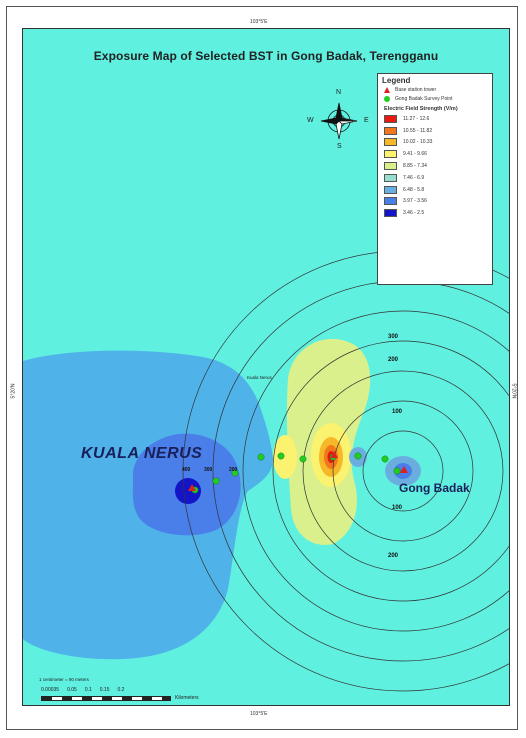 This screenshot has width=526, height=738. I want to click on legend-class-label: 10.55 - 11.82, so click(418, 130).